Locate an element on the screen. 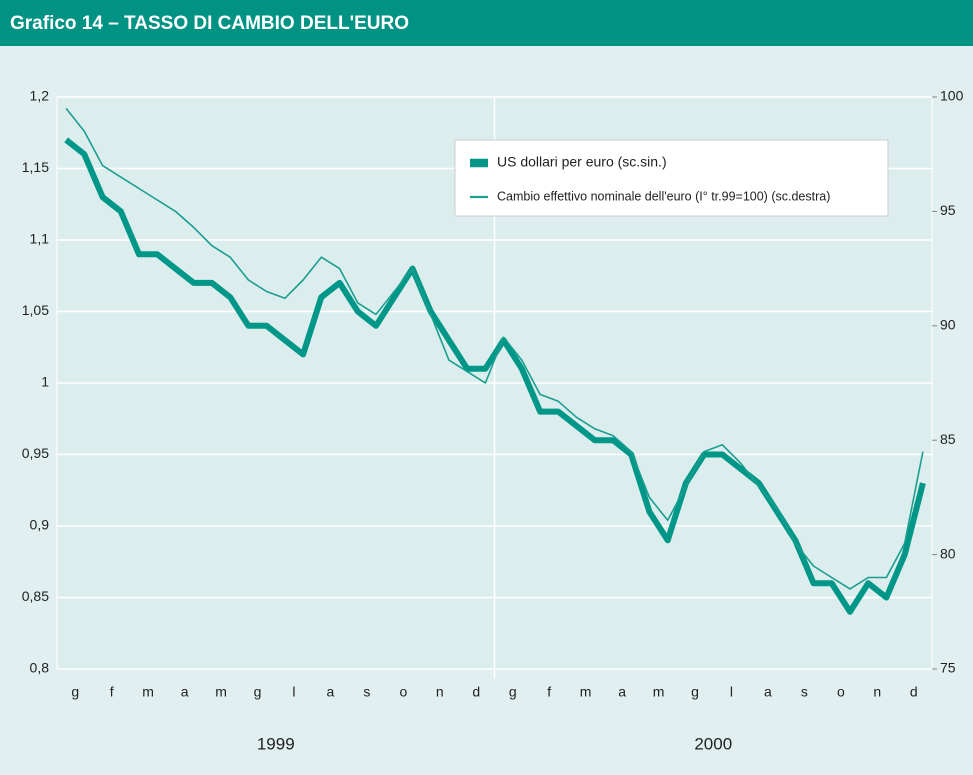 Image resolution: width=973 pixels, height=775 pixels. legend-label: US dollari per euro (sc.sin.) is located at coordinates (582, 162).